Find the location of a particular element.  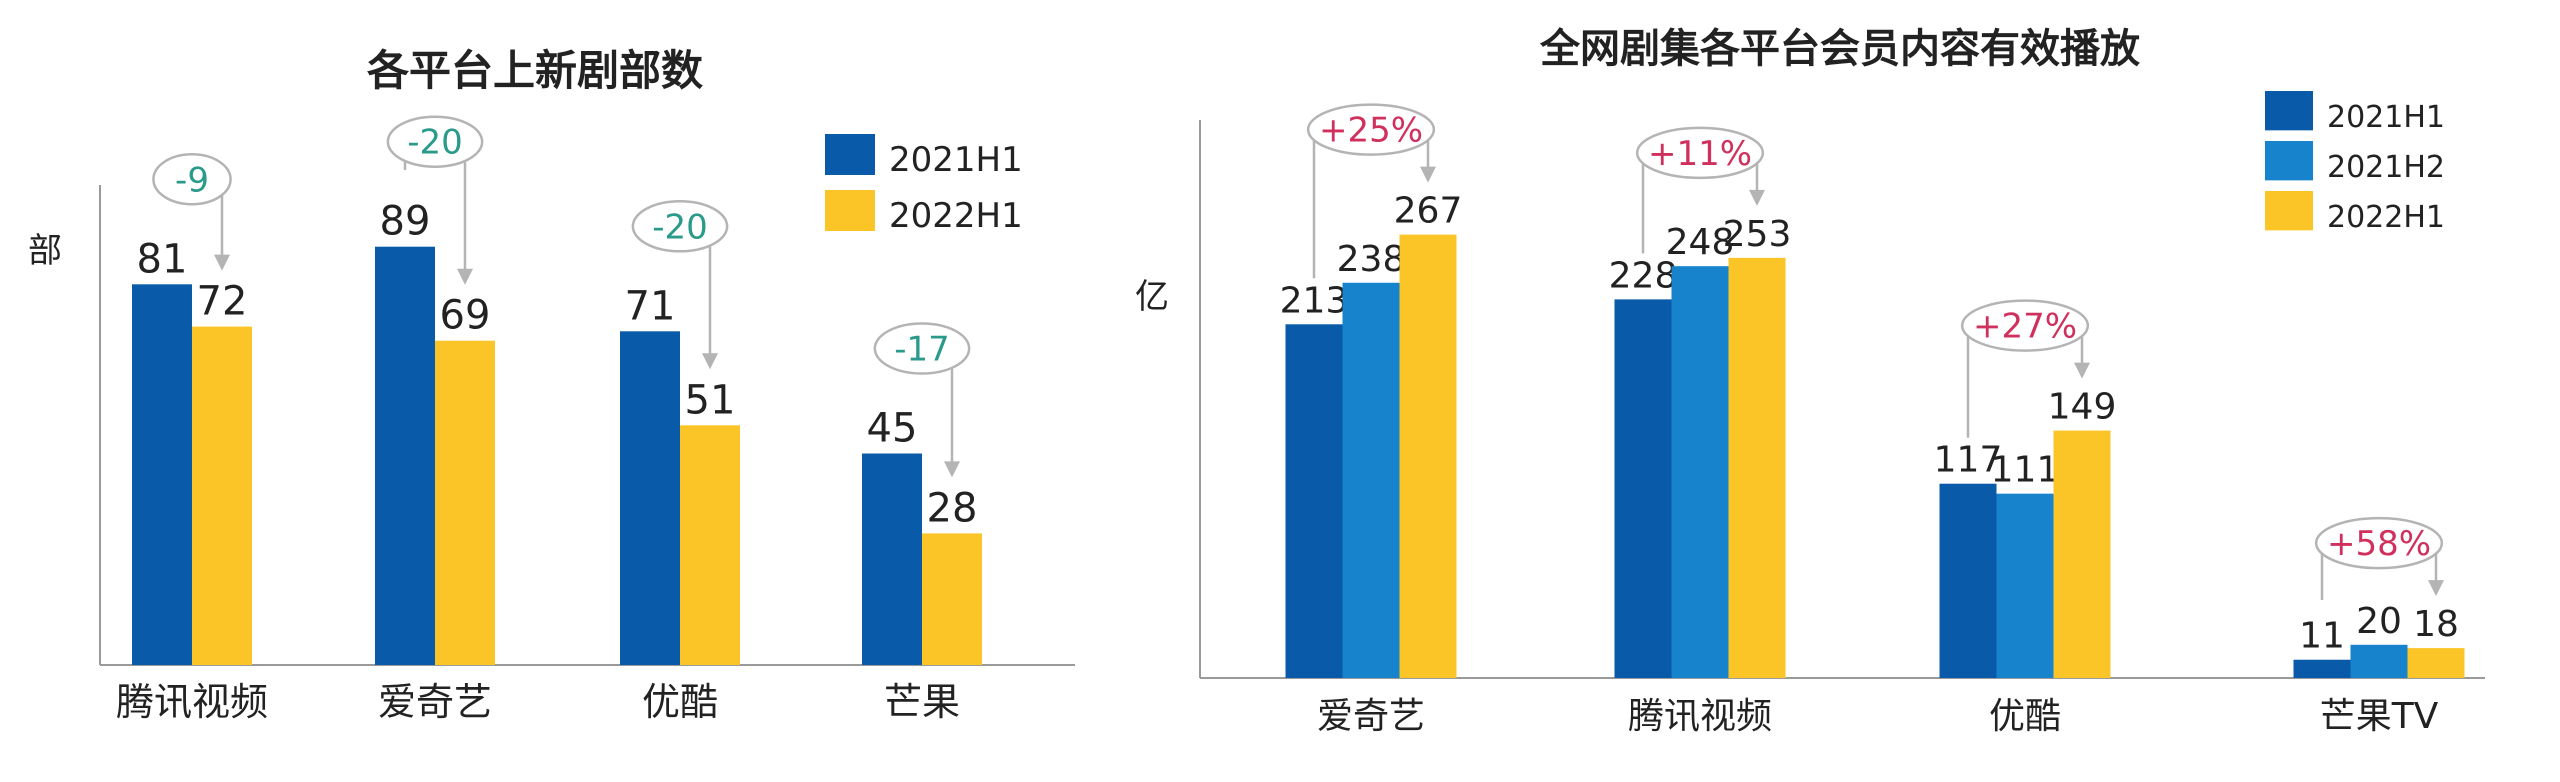

right-category-label: 芒果TV is located at coordinates (2379, 716).